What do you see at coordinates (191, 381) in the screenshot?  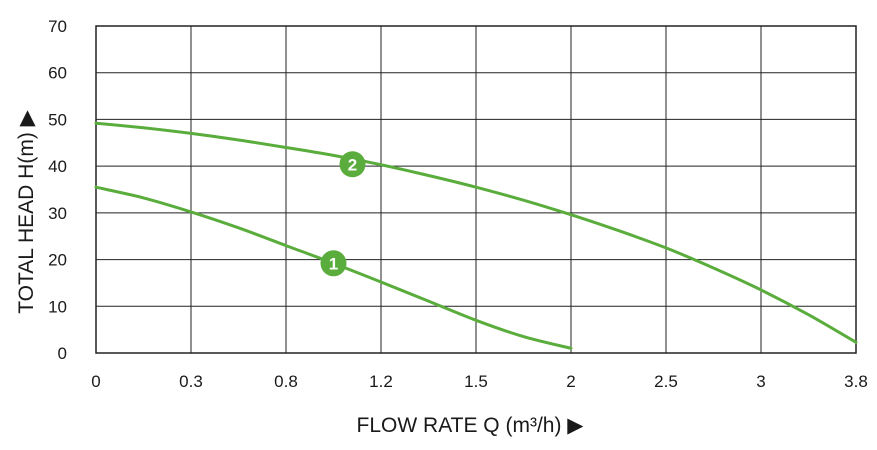 I see `x-tick-label: 0.3` at bounding box center [191, 381].